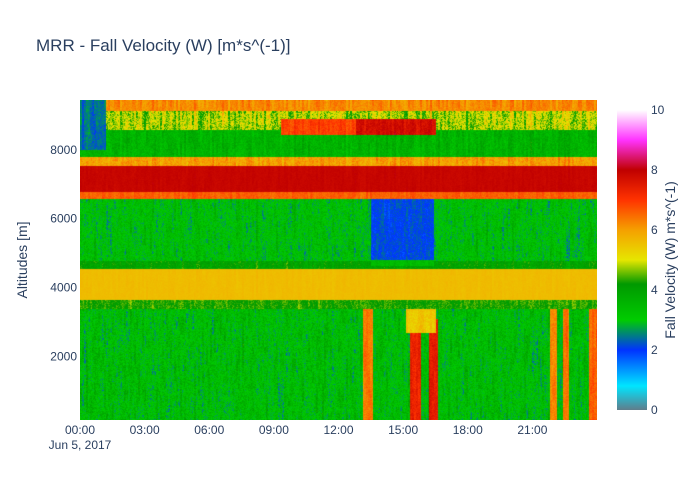 Image resolution: width=700 pixels, height=500 pixels. I want to click on x-tick-label: 06:00, so click(209, 430).